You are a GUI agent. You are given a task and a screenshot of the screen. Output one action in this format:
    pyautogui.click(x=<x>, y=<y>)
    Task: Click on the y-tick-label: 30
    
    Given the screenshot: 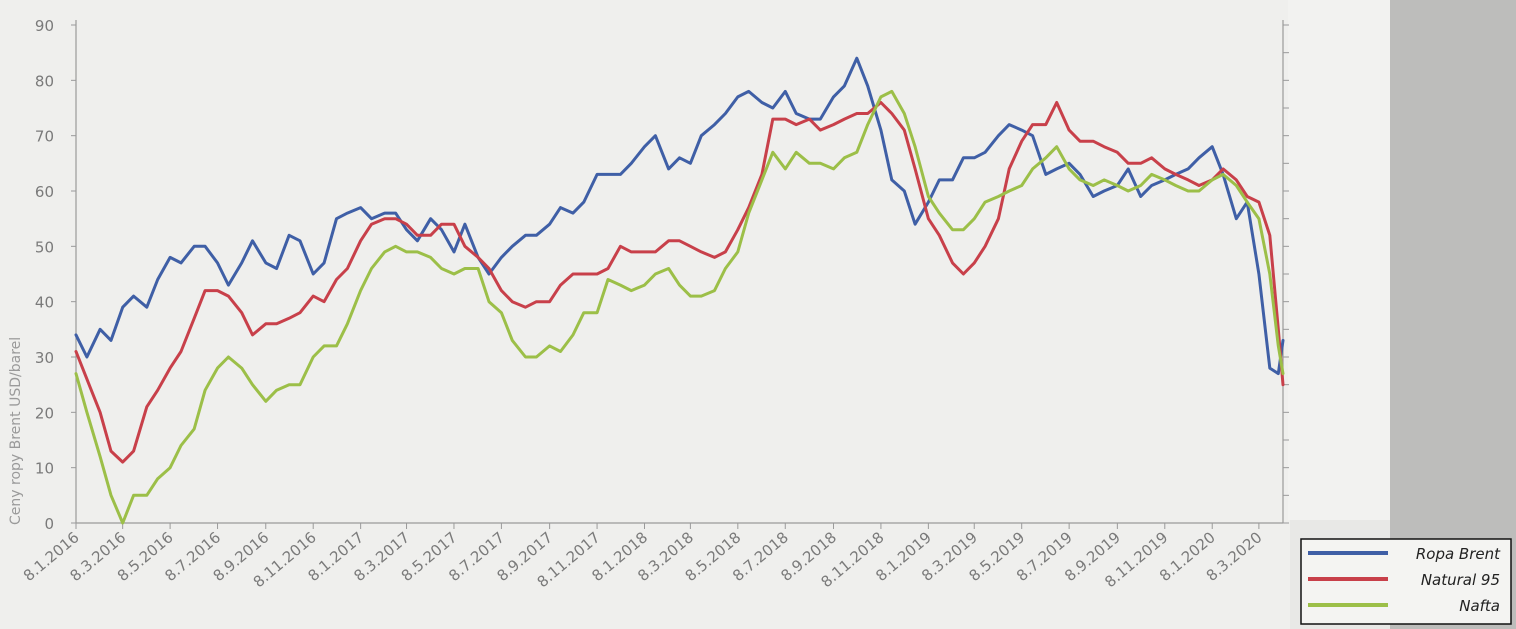 What is the action you would take?
    pyautogui.click(x=44, y=358)
    